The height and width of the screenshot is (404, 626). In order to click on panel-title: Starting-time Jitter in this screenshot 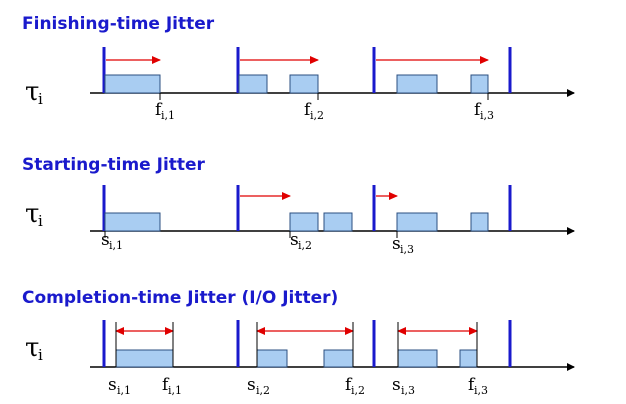, I will do `click(114, 165)`.